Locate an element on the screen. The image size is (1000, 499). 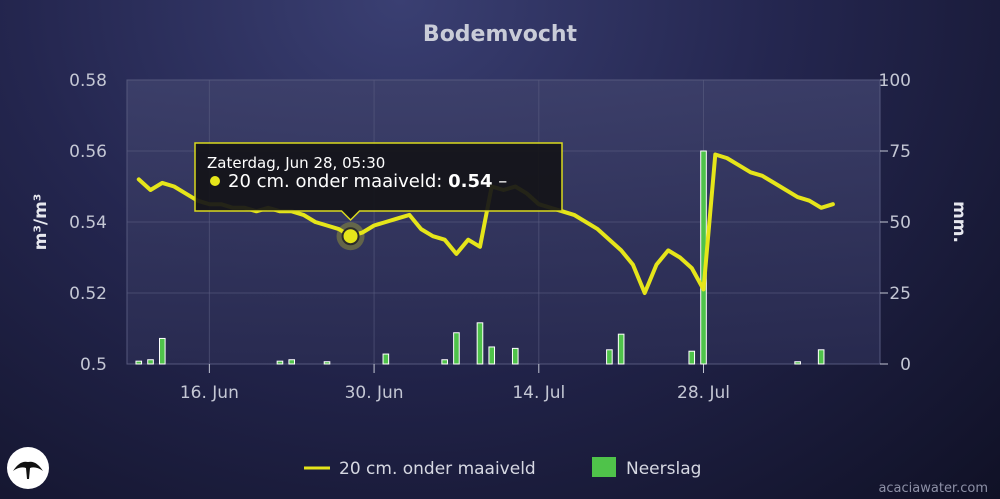
legend-bar-label: Neerslag is located at coordinates (663, 469).